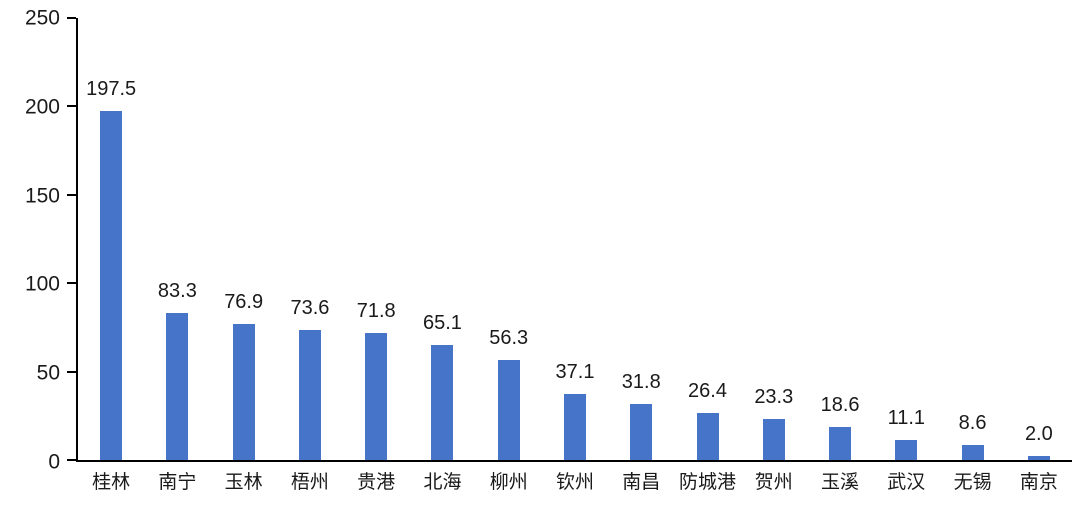 The height and width of the screenshot is (515, 1080). Describe the element at coordinates (774, 255) in the screenshot. I see `bar-column: 23.3 贺州` at that location.